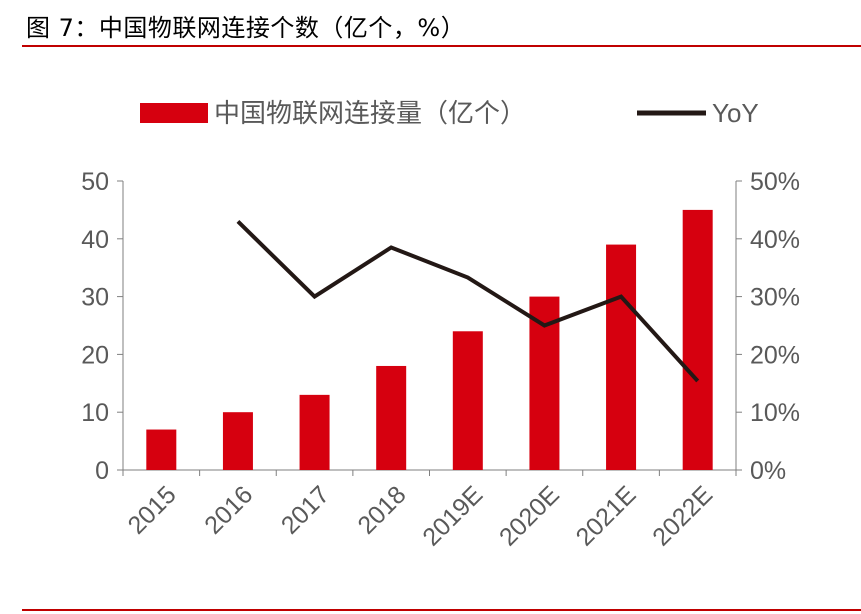 This screenshot has width=861, height=614. I want to click on y-right-tick-label: 30%, so click(775, 298).